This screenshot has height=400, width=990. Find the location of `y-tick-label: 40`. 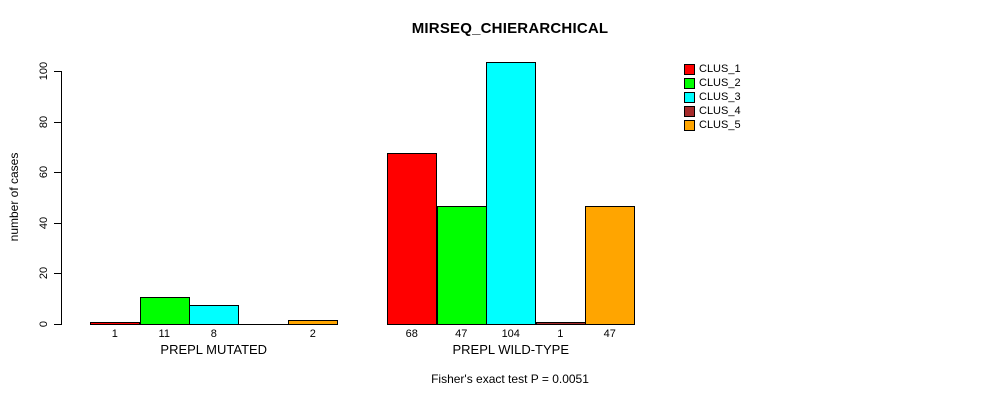

y-tick-label: 40 is located at coordinates (44, 222).